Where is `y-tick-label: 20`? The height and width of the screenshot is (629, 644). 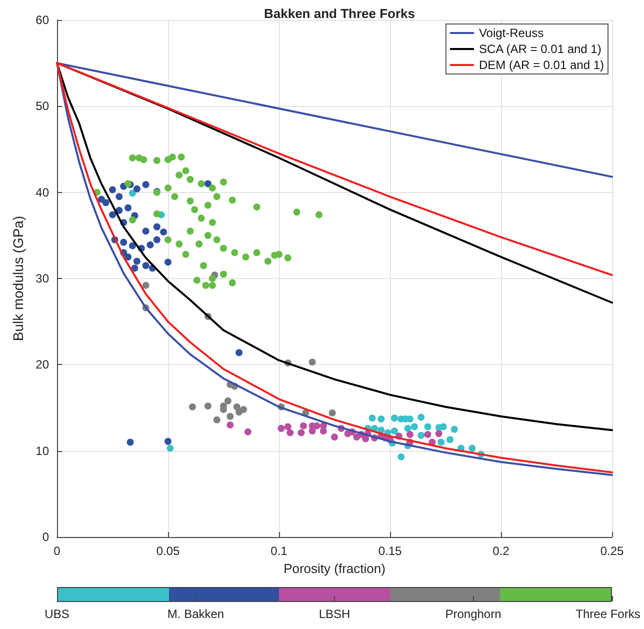
y-tick-label: 20 is located at coordinates (43, 365).